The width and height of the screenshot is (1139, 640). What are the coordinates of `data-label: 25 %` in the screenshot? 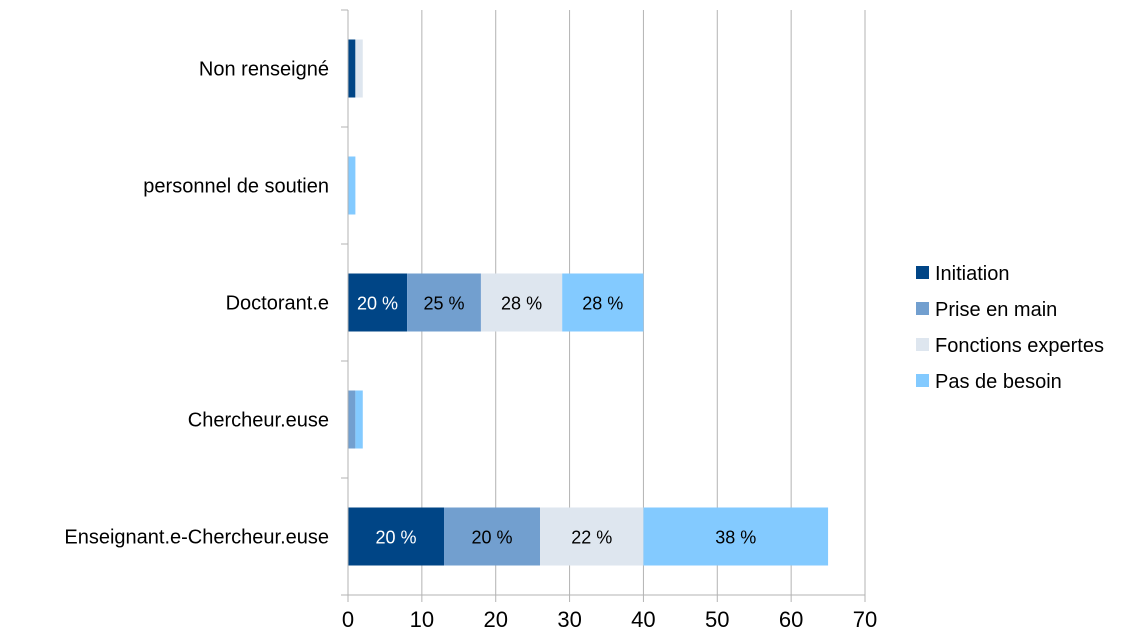 It's located at (443, 304).